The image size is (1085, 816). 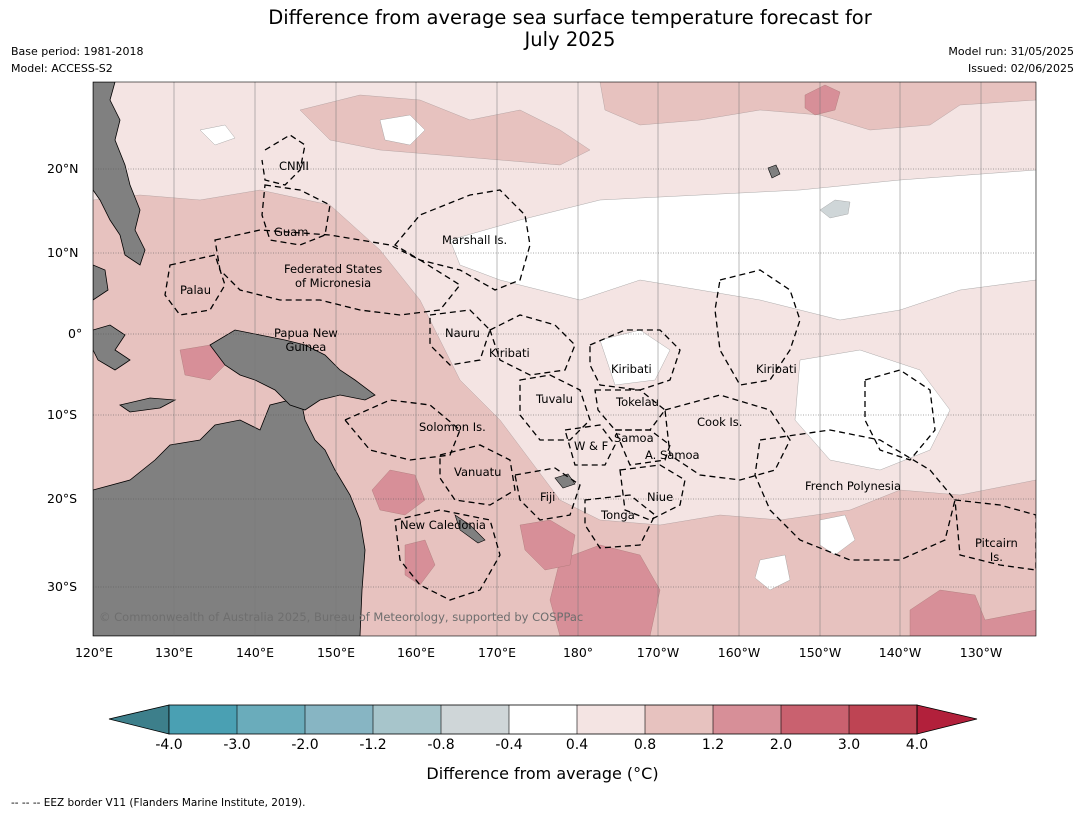 What do you see at coordinates (254, 652) in the screenshot?
I see `lon-label-140e: 140°E` at bounding box center [254, 652].